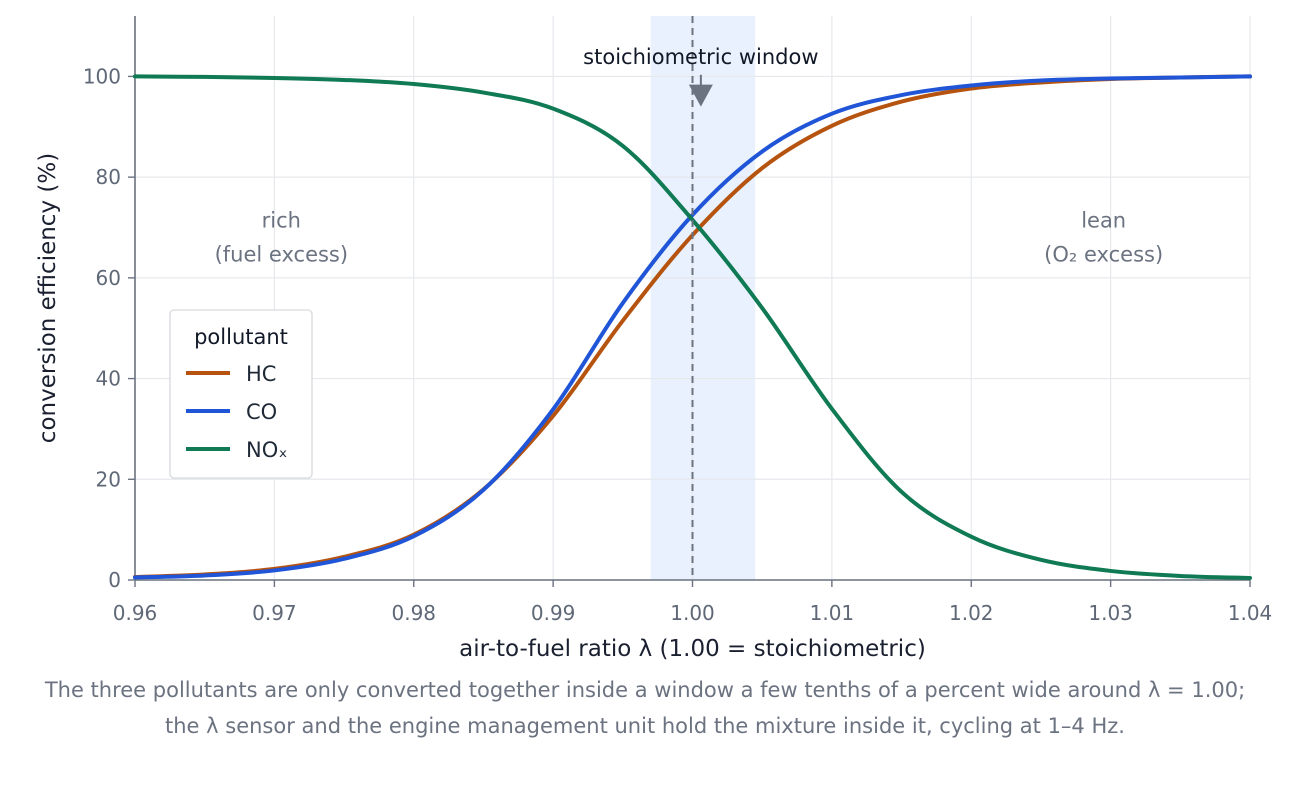 This screenshot has height=795, width=1290. Describe the element at coordinates (1103, 255) in the screenshot. I see `region-label: (O₂ excess)` at that location.